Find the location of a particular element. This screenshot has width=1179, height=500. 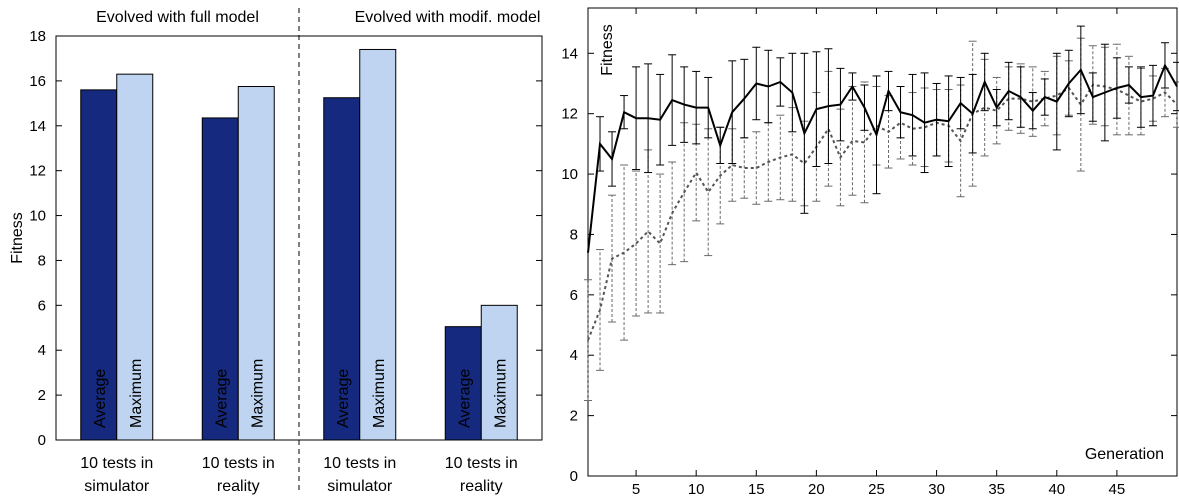

x-tick-label: 15 is located at coordinates (756, 489).